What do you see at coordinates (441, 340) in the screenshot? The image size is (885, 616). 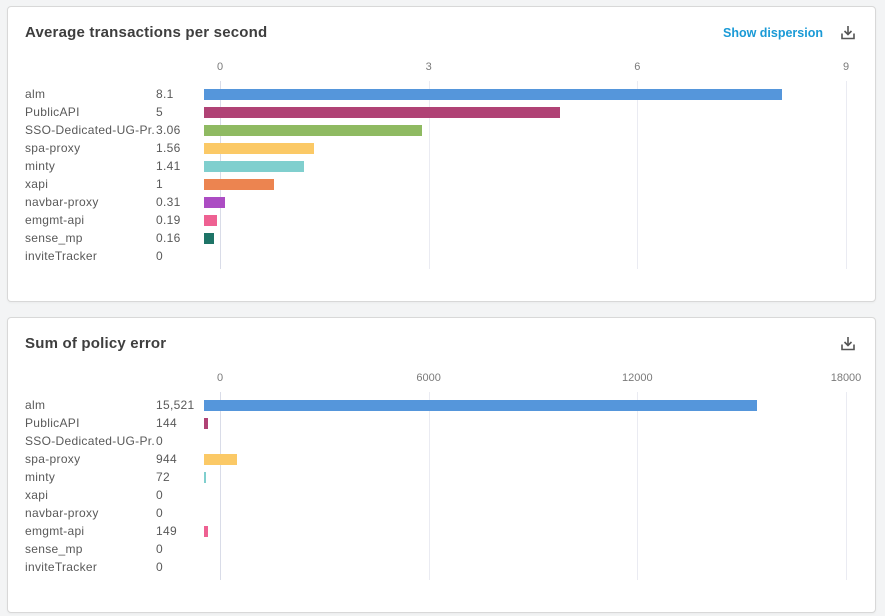 I see `card-header: Sum of policy error` at bounding box center [441, 340].